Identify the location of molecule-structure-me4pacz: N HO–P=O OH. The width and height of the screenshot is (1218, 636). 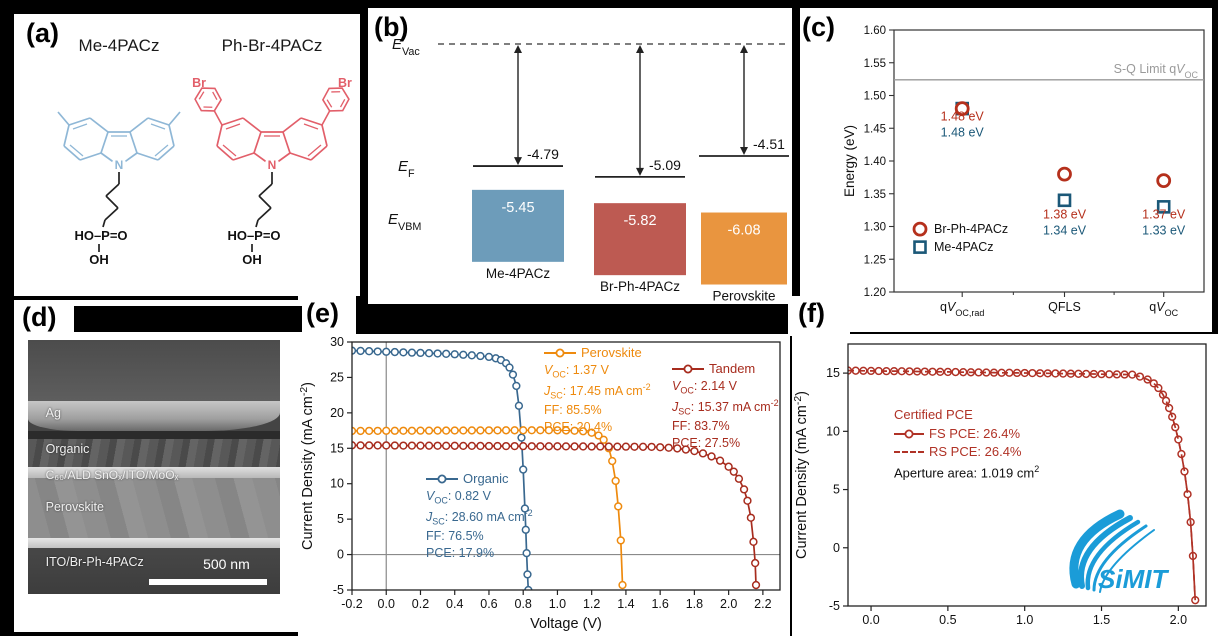
(119, 189).